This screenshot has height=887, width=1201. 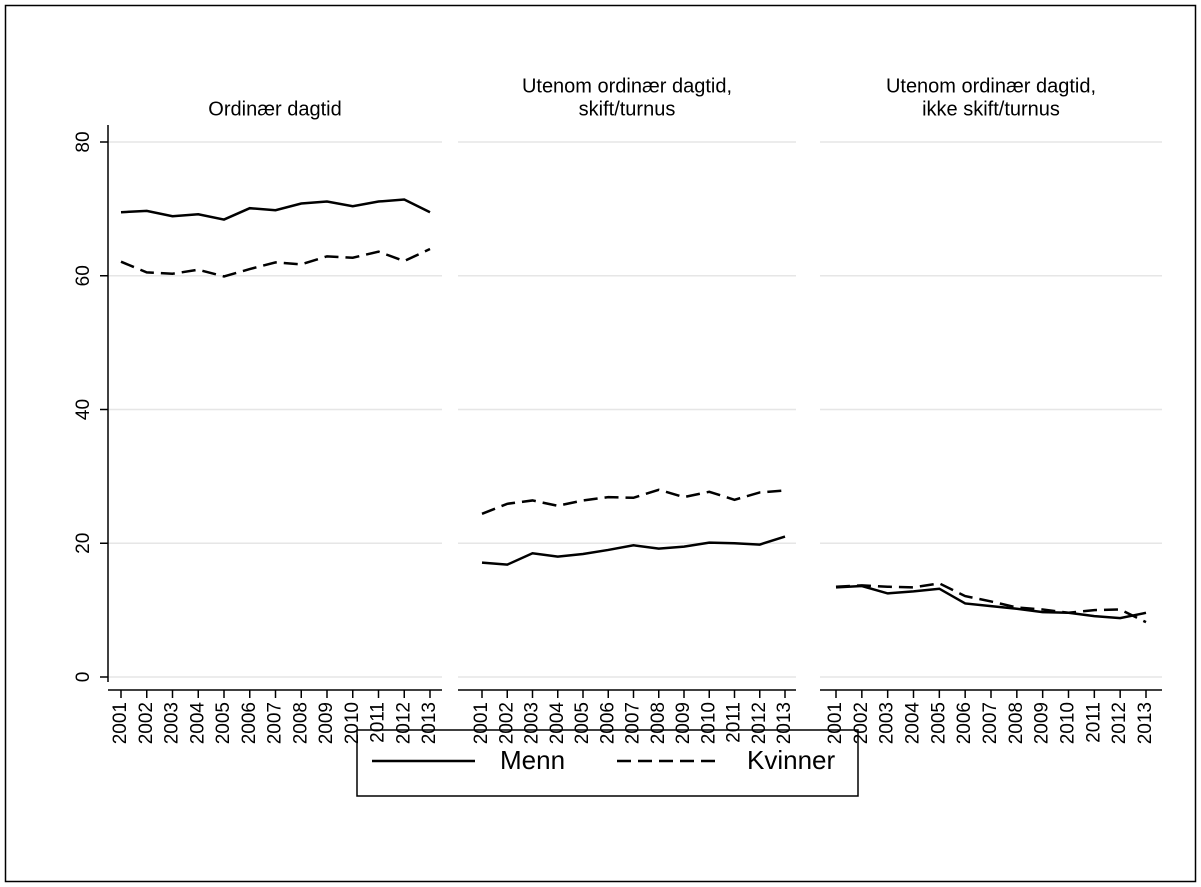 What do you see at coordinates (83, 275) in the screenshot?
I see `y-tick-label: 60` at bounding box center [83, 275].